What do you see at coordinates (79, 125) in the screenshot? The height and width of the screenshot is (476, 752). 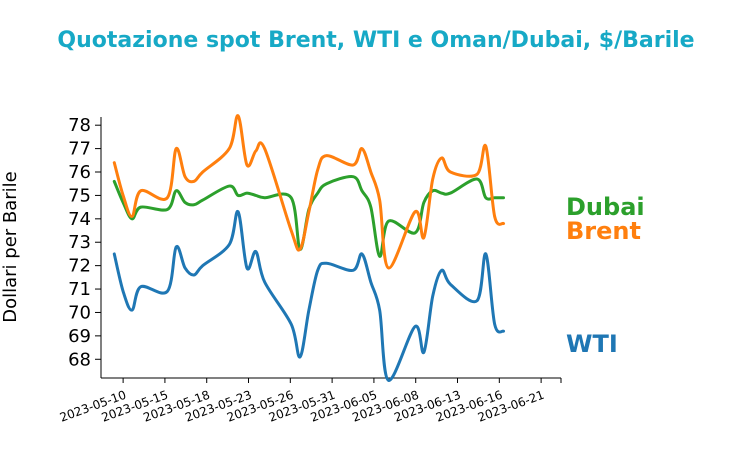 I see `y-tick-label: 78` at bounding box center [79, 125].